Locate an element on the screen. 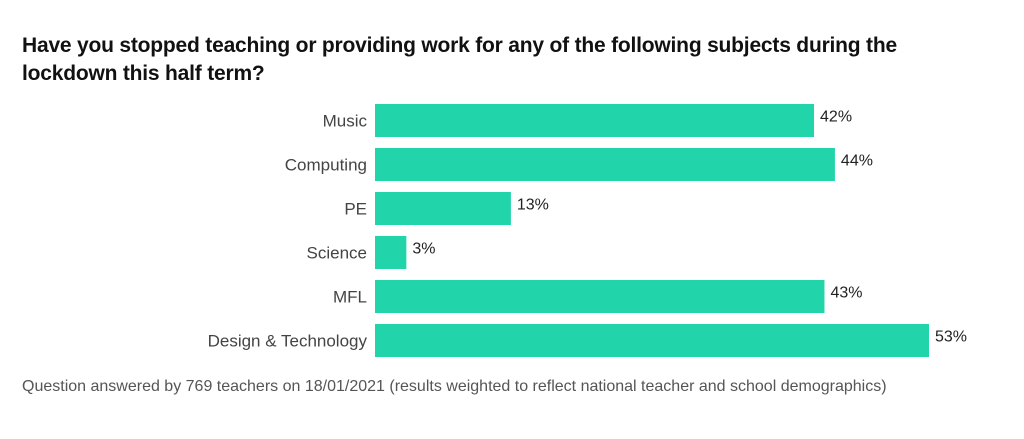  value-label-music: 42% is located at coordinates (836, 117).